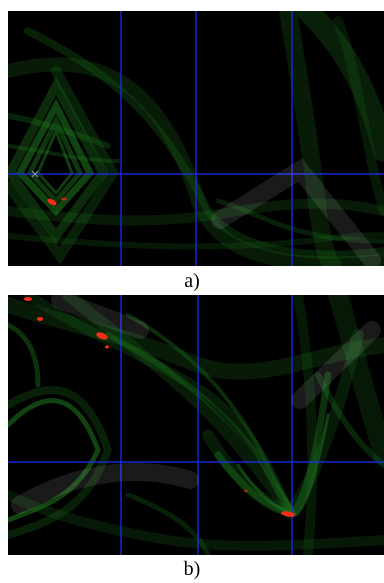  Describe the element at coordinates (57, 201) in the screenshot. I see `panel-a-highlights` at that location.